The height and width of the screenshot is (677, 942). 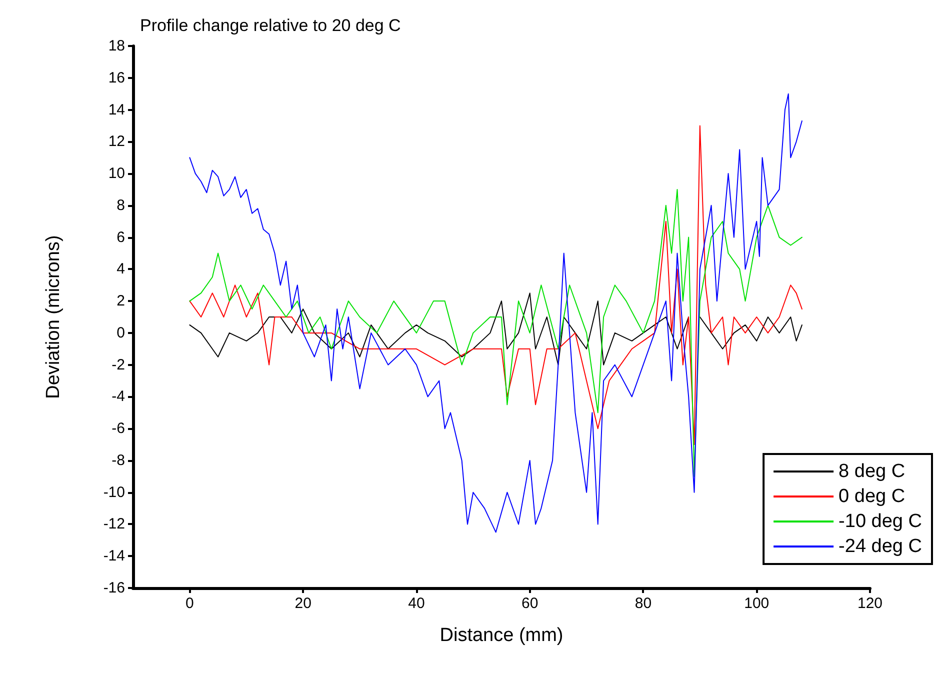 What do you see at coordinates (114, 492) in the screenshot?
I see `y-tick-label: -10` at bounding box center [114, 492].